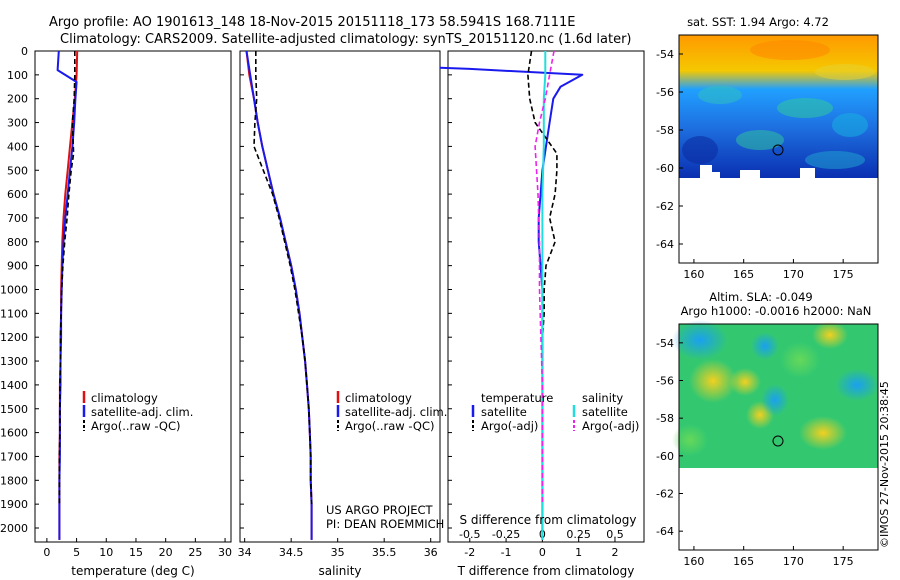 The width and height of the screenshot is (900, 580). I want to click on depth-tick-label: 0, so click(24, 51).